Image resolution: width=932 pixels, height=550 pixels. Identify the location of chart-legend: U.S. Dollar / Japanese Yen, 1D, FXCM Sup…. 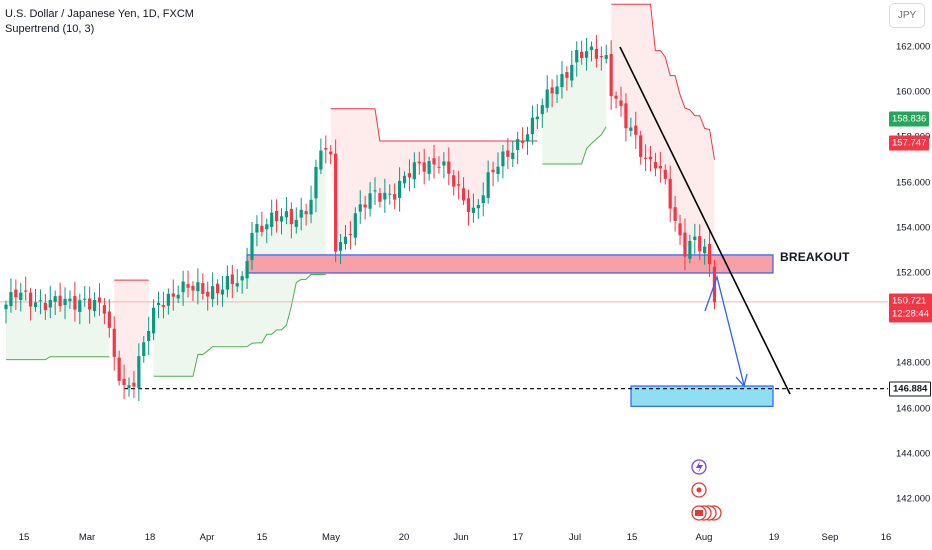
(99, 22).